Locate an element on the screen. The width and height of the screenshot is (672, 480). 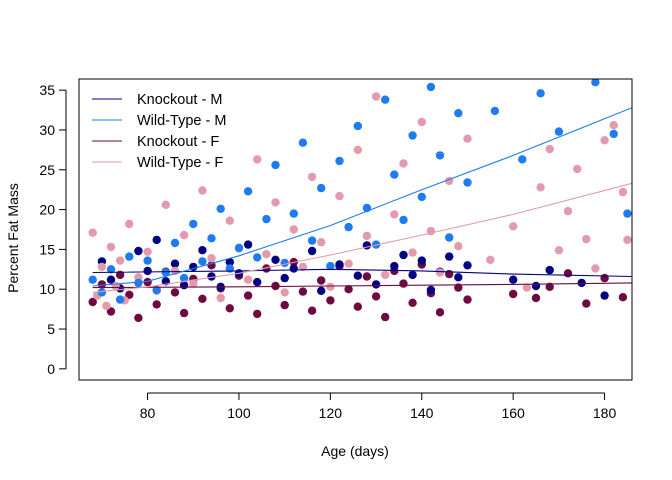
trend-line is located at coordinates (362, 273).